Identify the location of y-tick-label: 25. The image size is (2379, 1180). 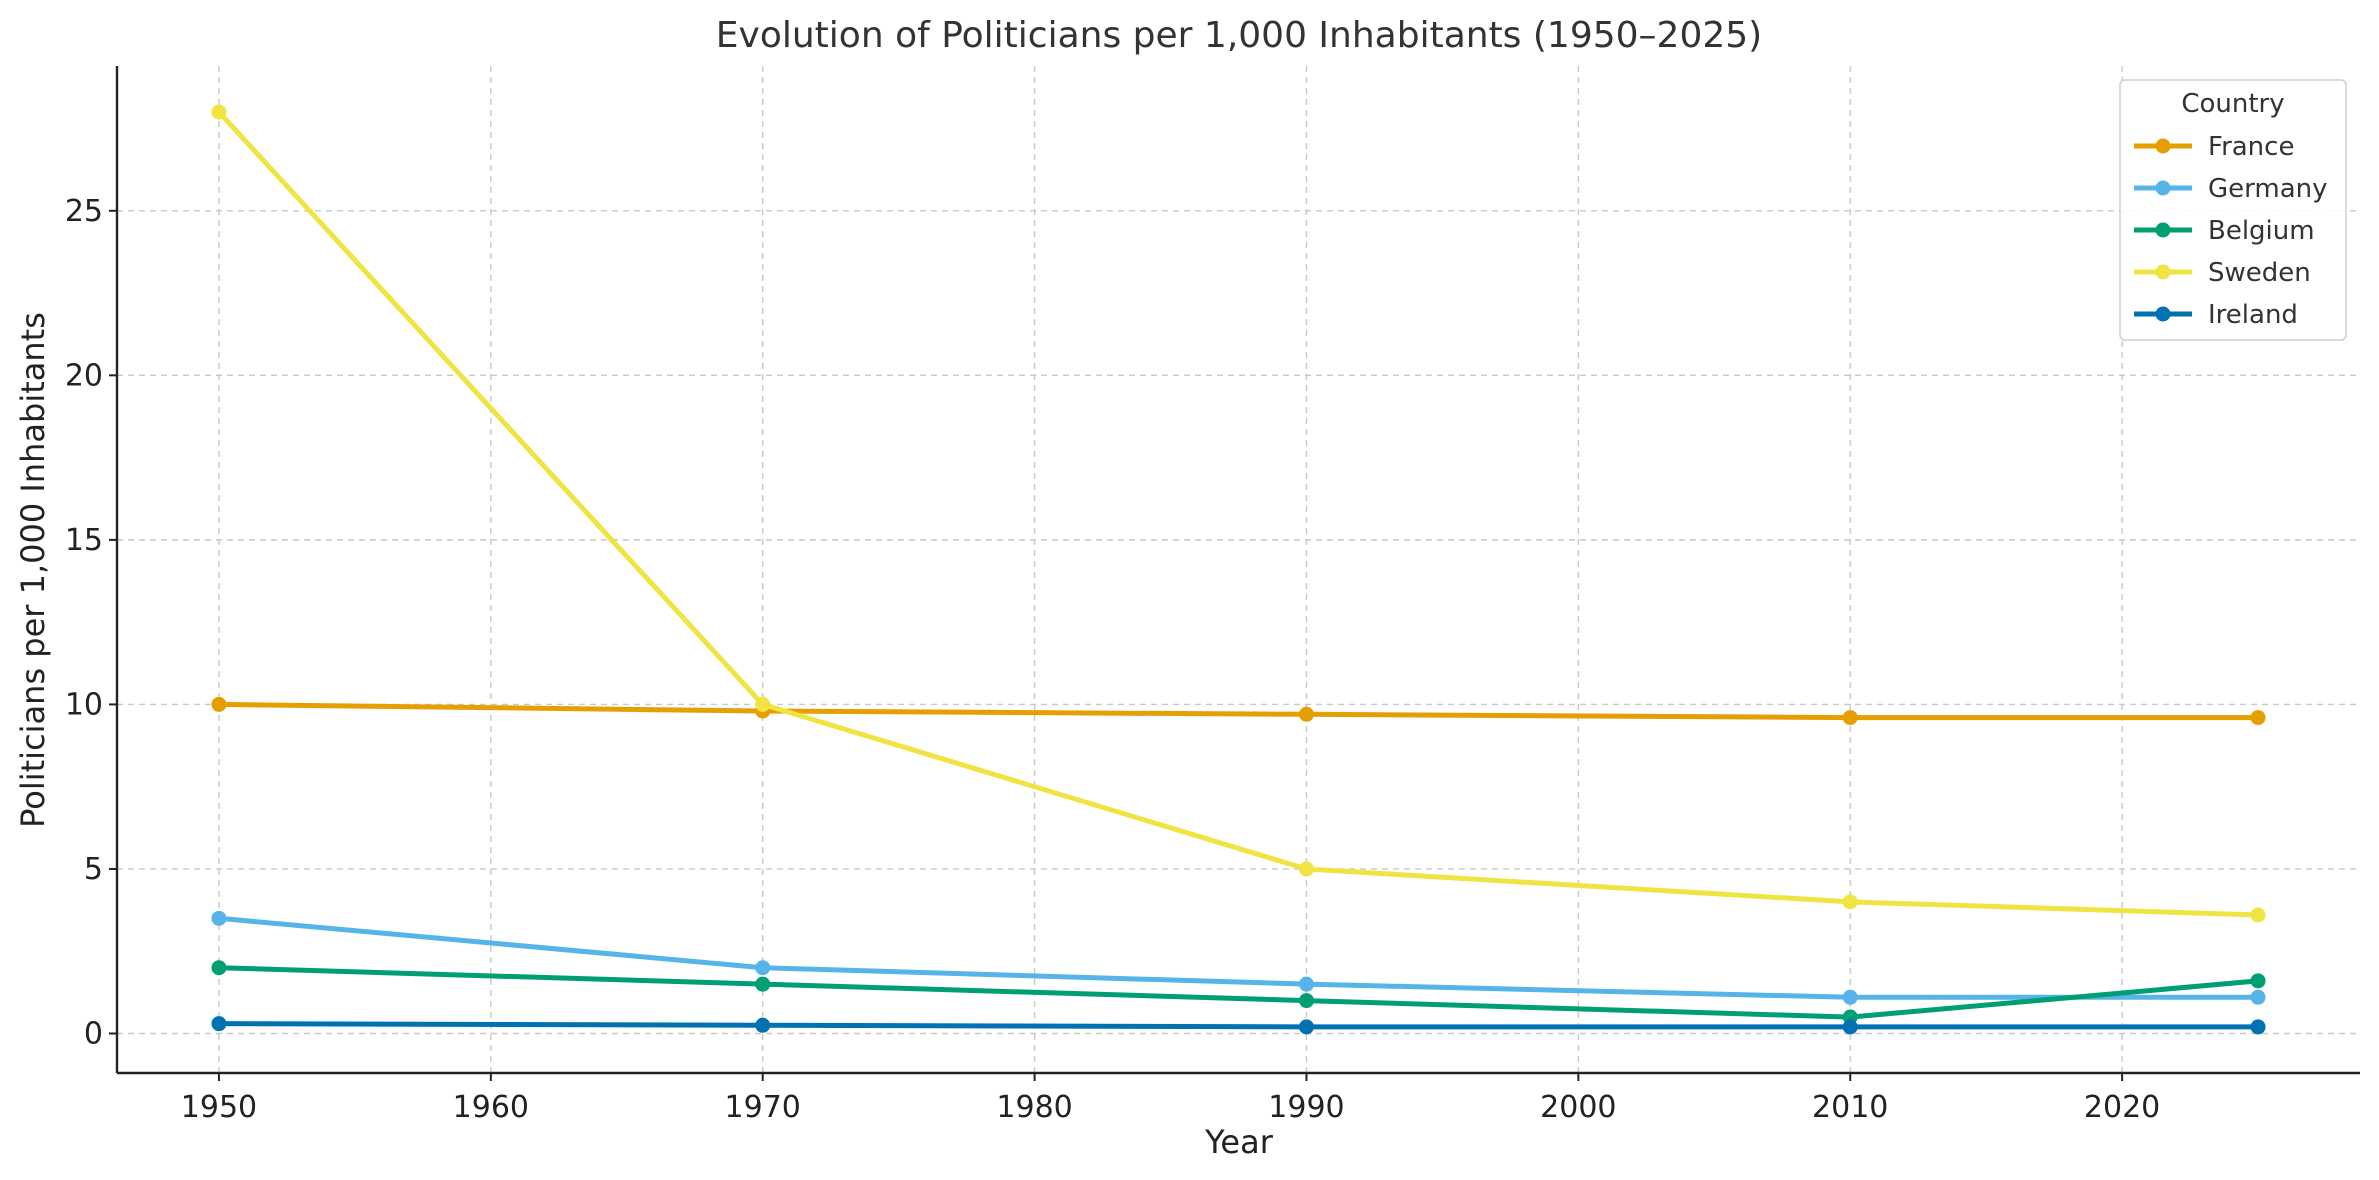
(84, 211).